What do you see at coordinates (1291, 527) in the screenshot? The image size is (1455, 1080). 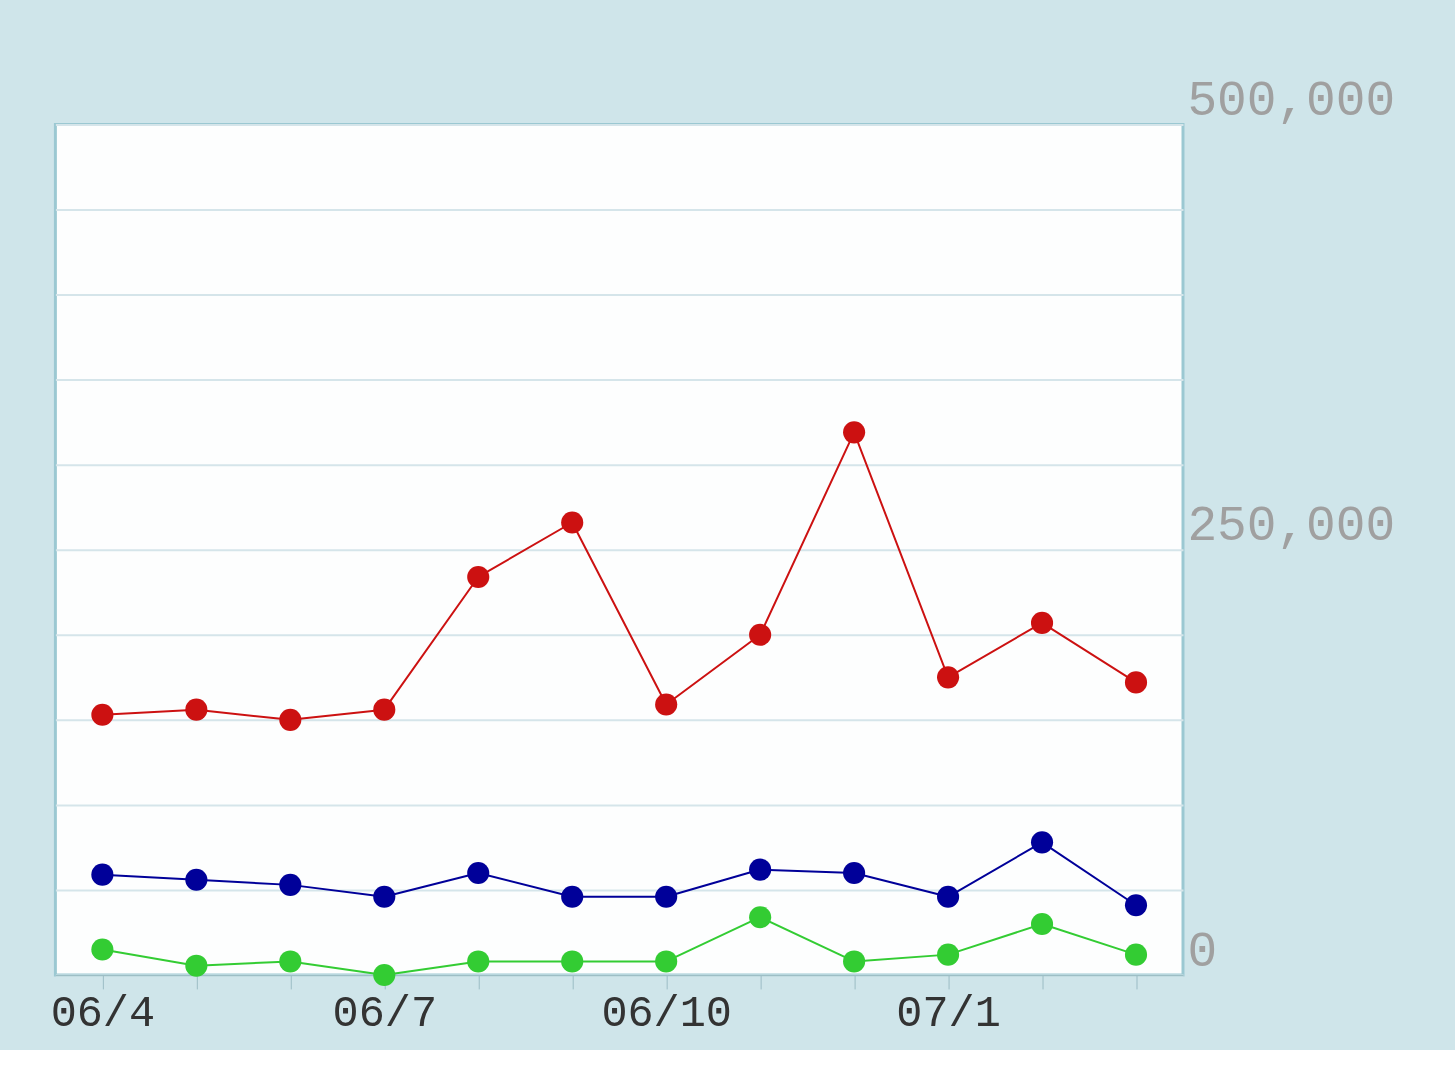 I see `y-tick-label: 250,000` at bounding box center [1291, 527].